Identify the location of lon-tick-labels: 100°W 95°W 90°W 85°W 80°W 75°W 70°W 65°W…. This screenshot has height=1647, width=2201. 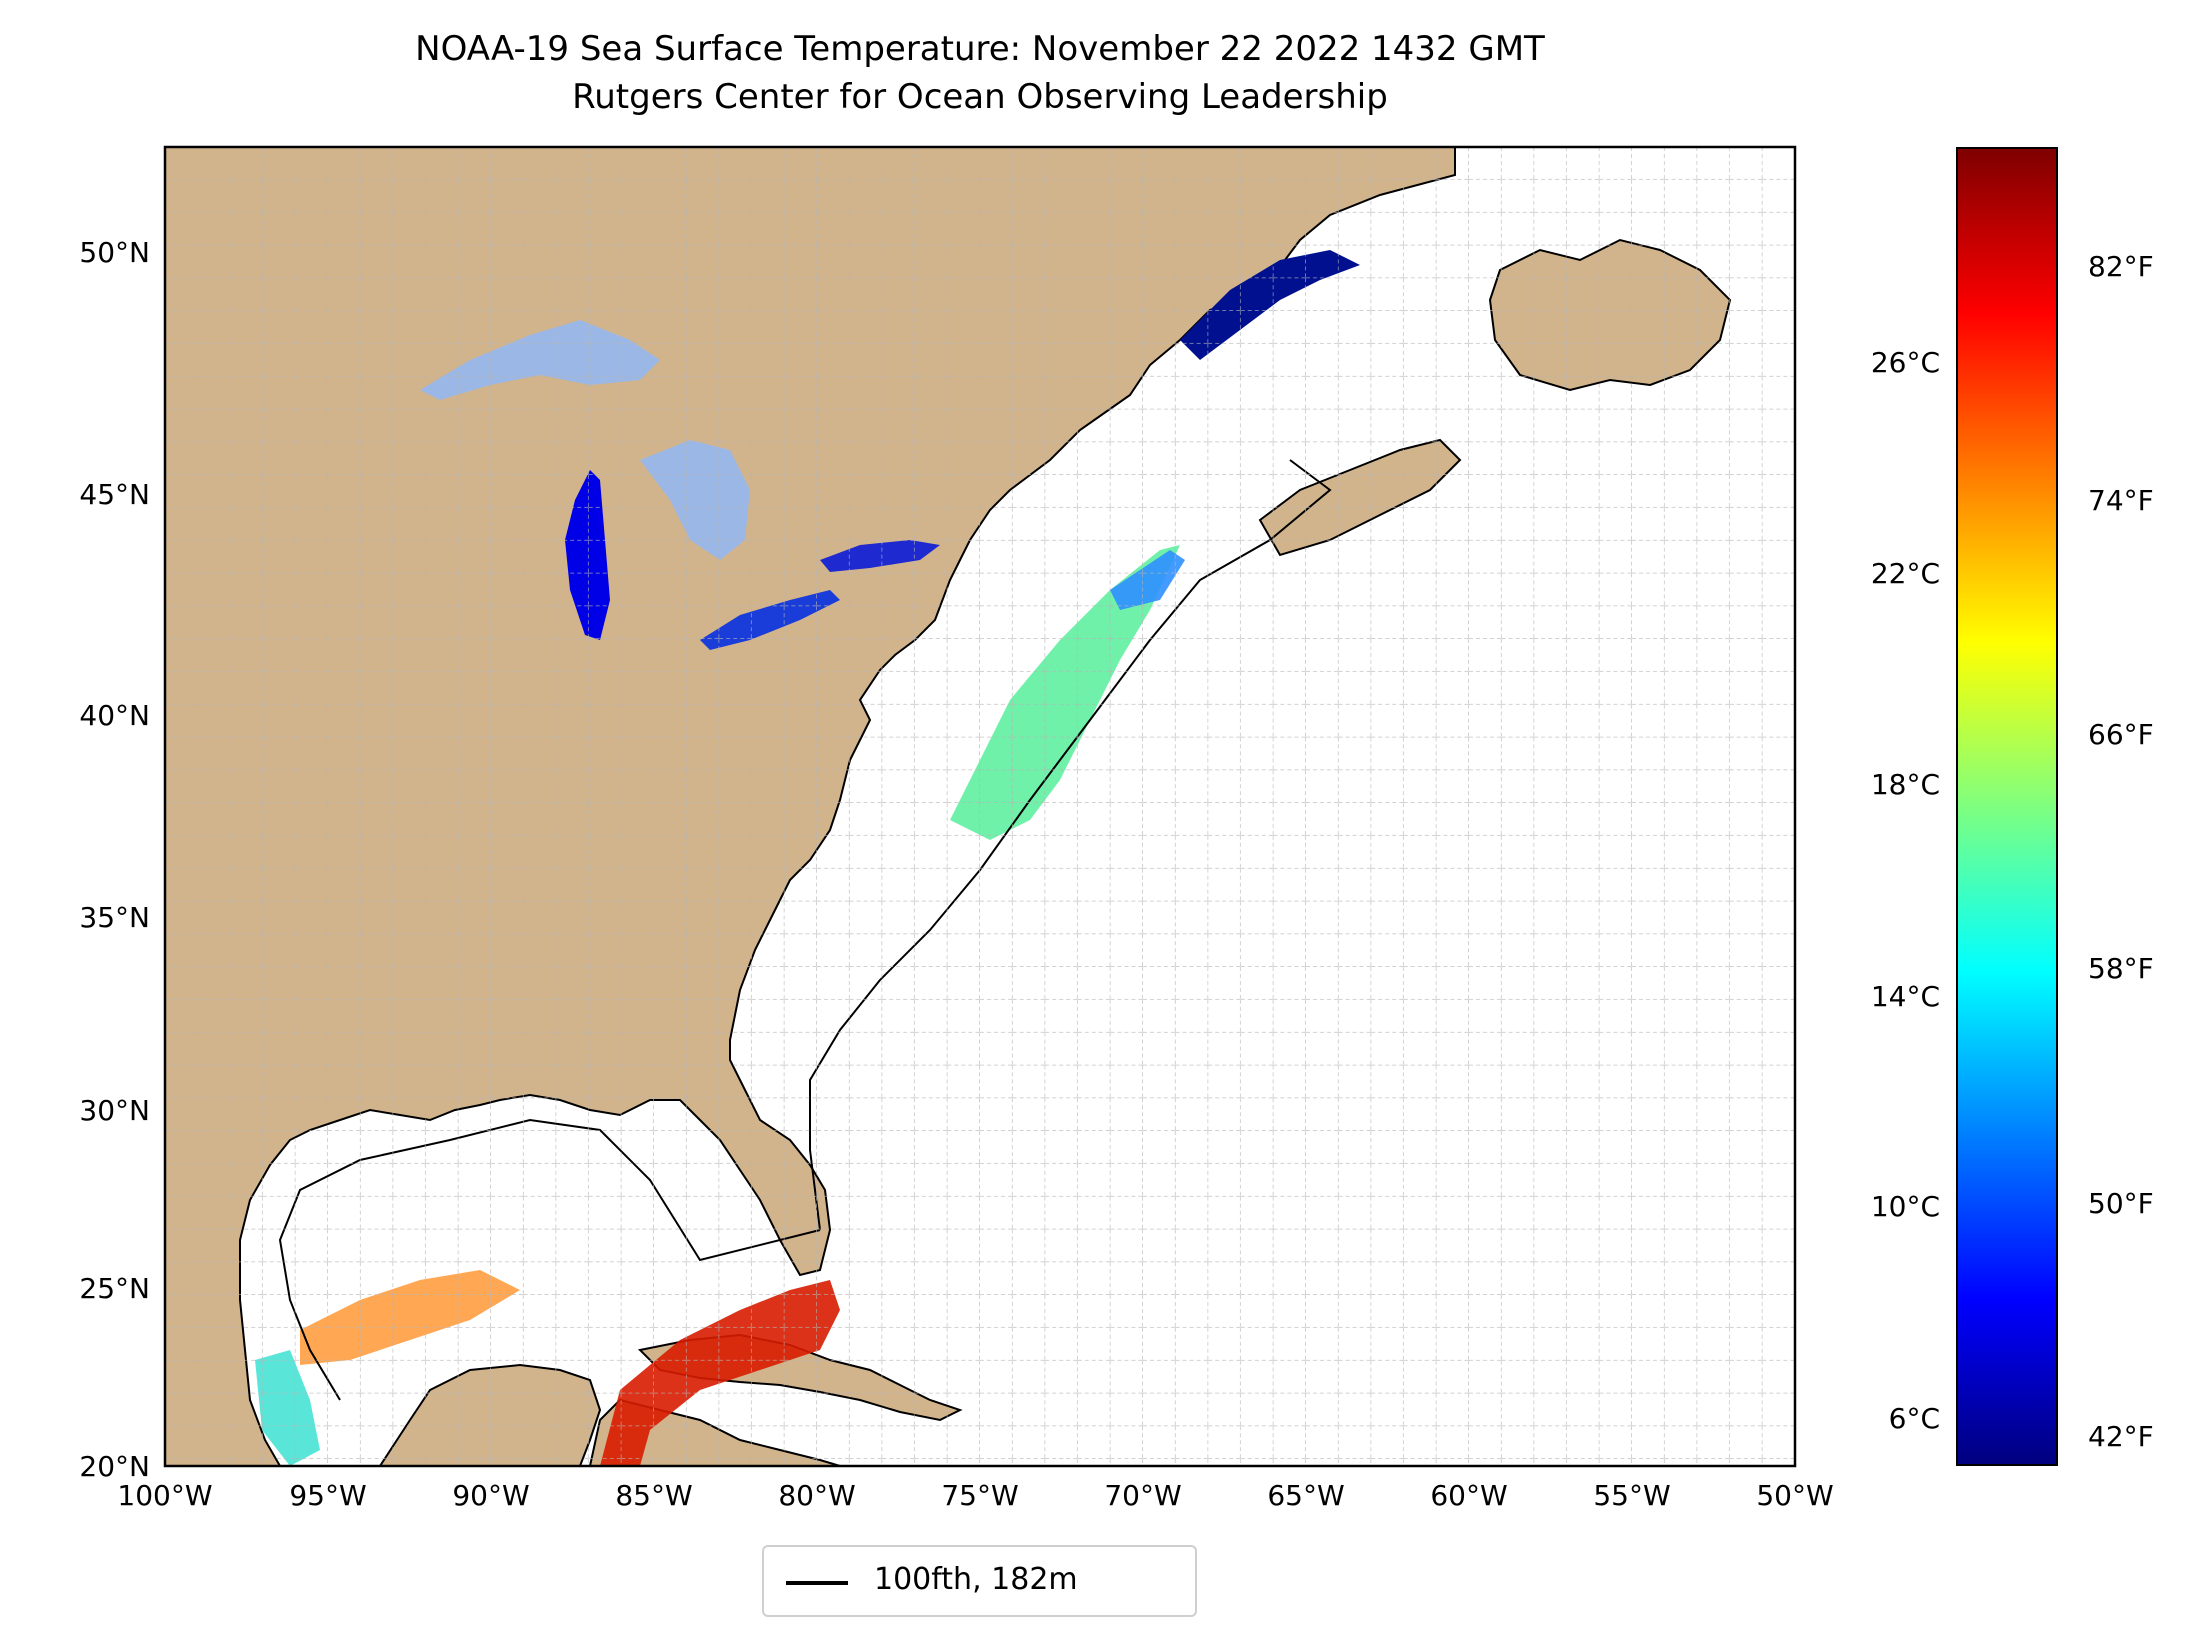
(975, 1495).